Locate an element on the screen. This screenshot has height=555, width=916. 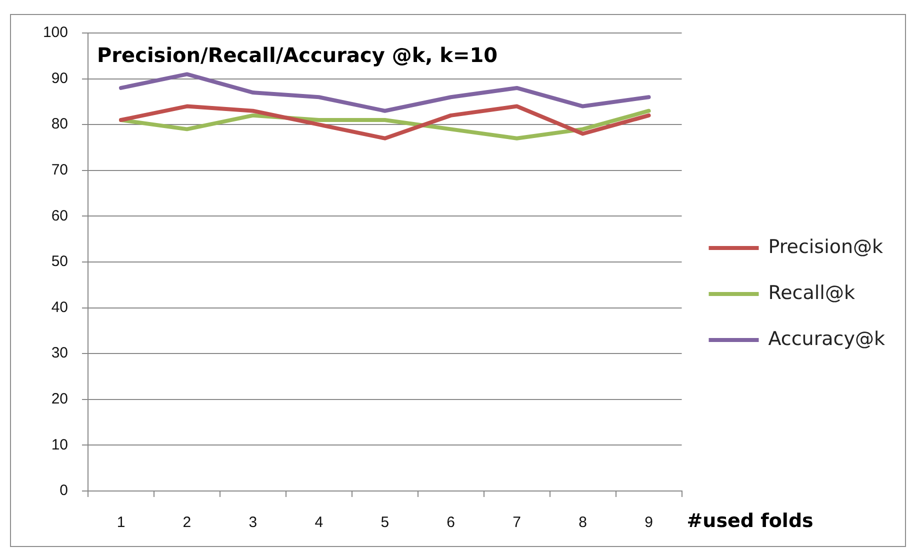
x-axis-title: #used folds is located at coordinates (750, 521).